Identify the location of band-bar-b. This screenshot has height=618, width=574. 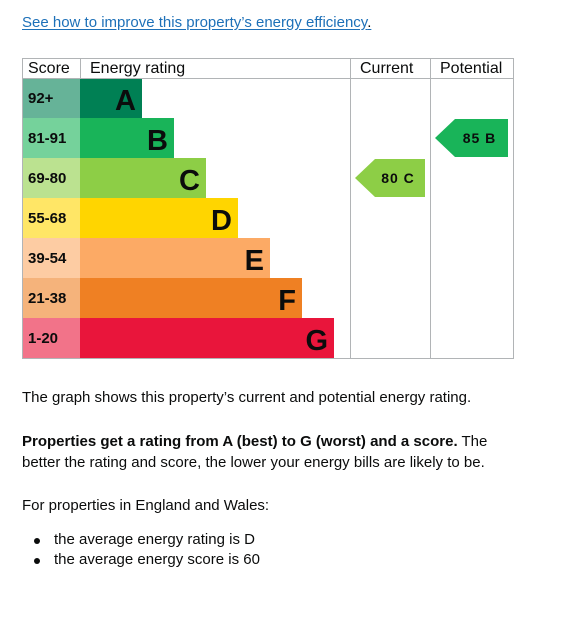
(127, 138).